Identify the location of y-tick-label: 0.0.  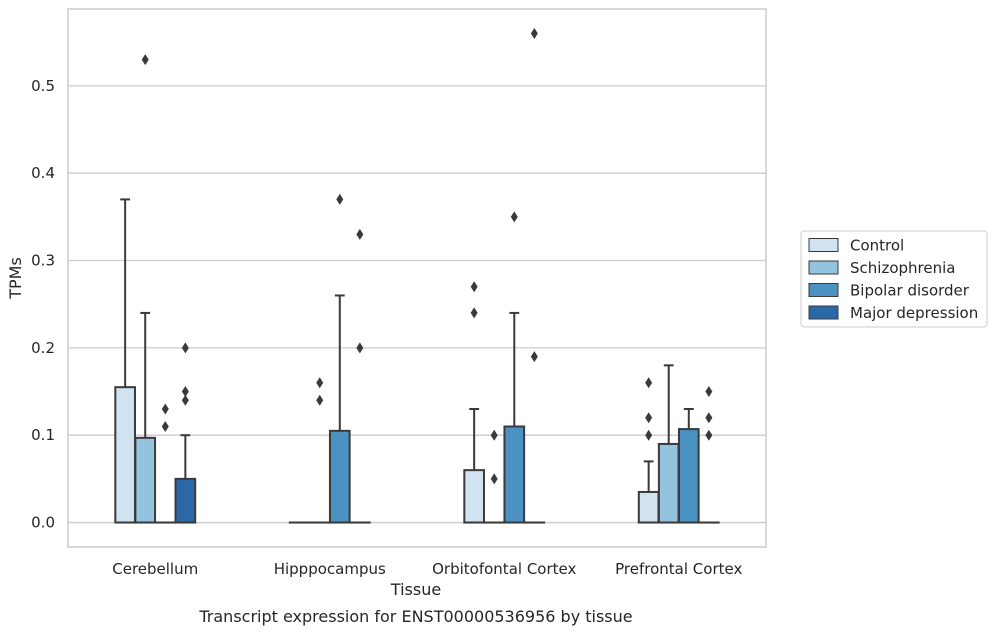
(43, 523).